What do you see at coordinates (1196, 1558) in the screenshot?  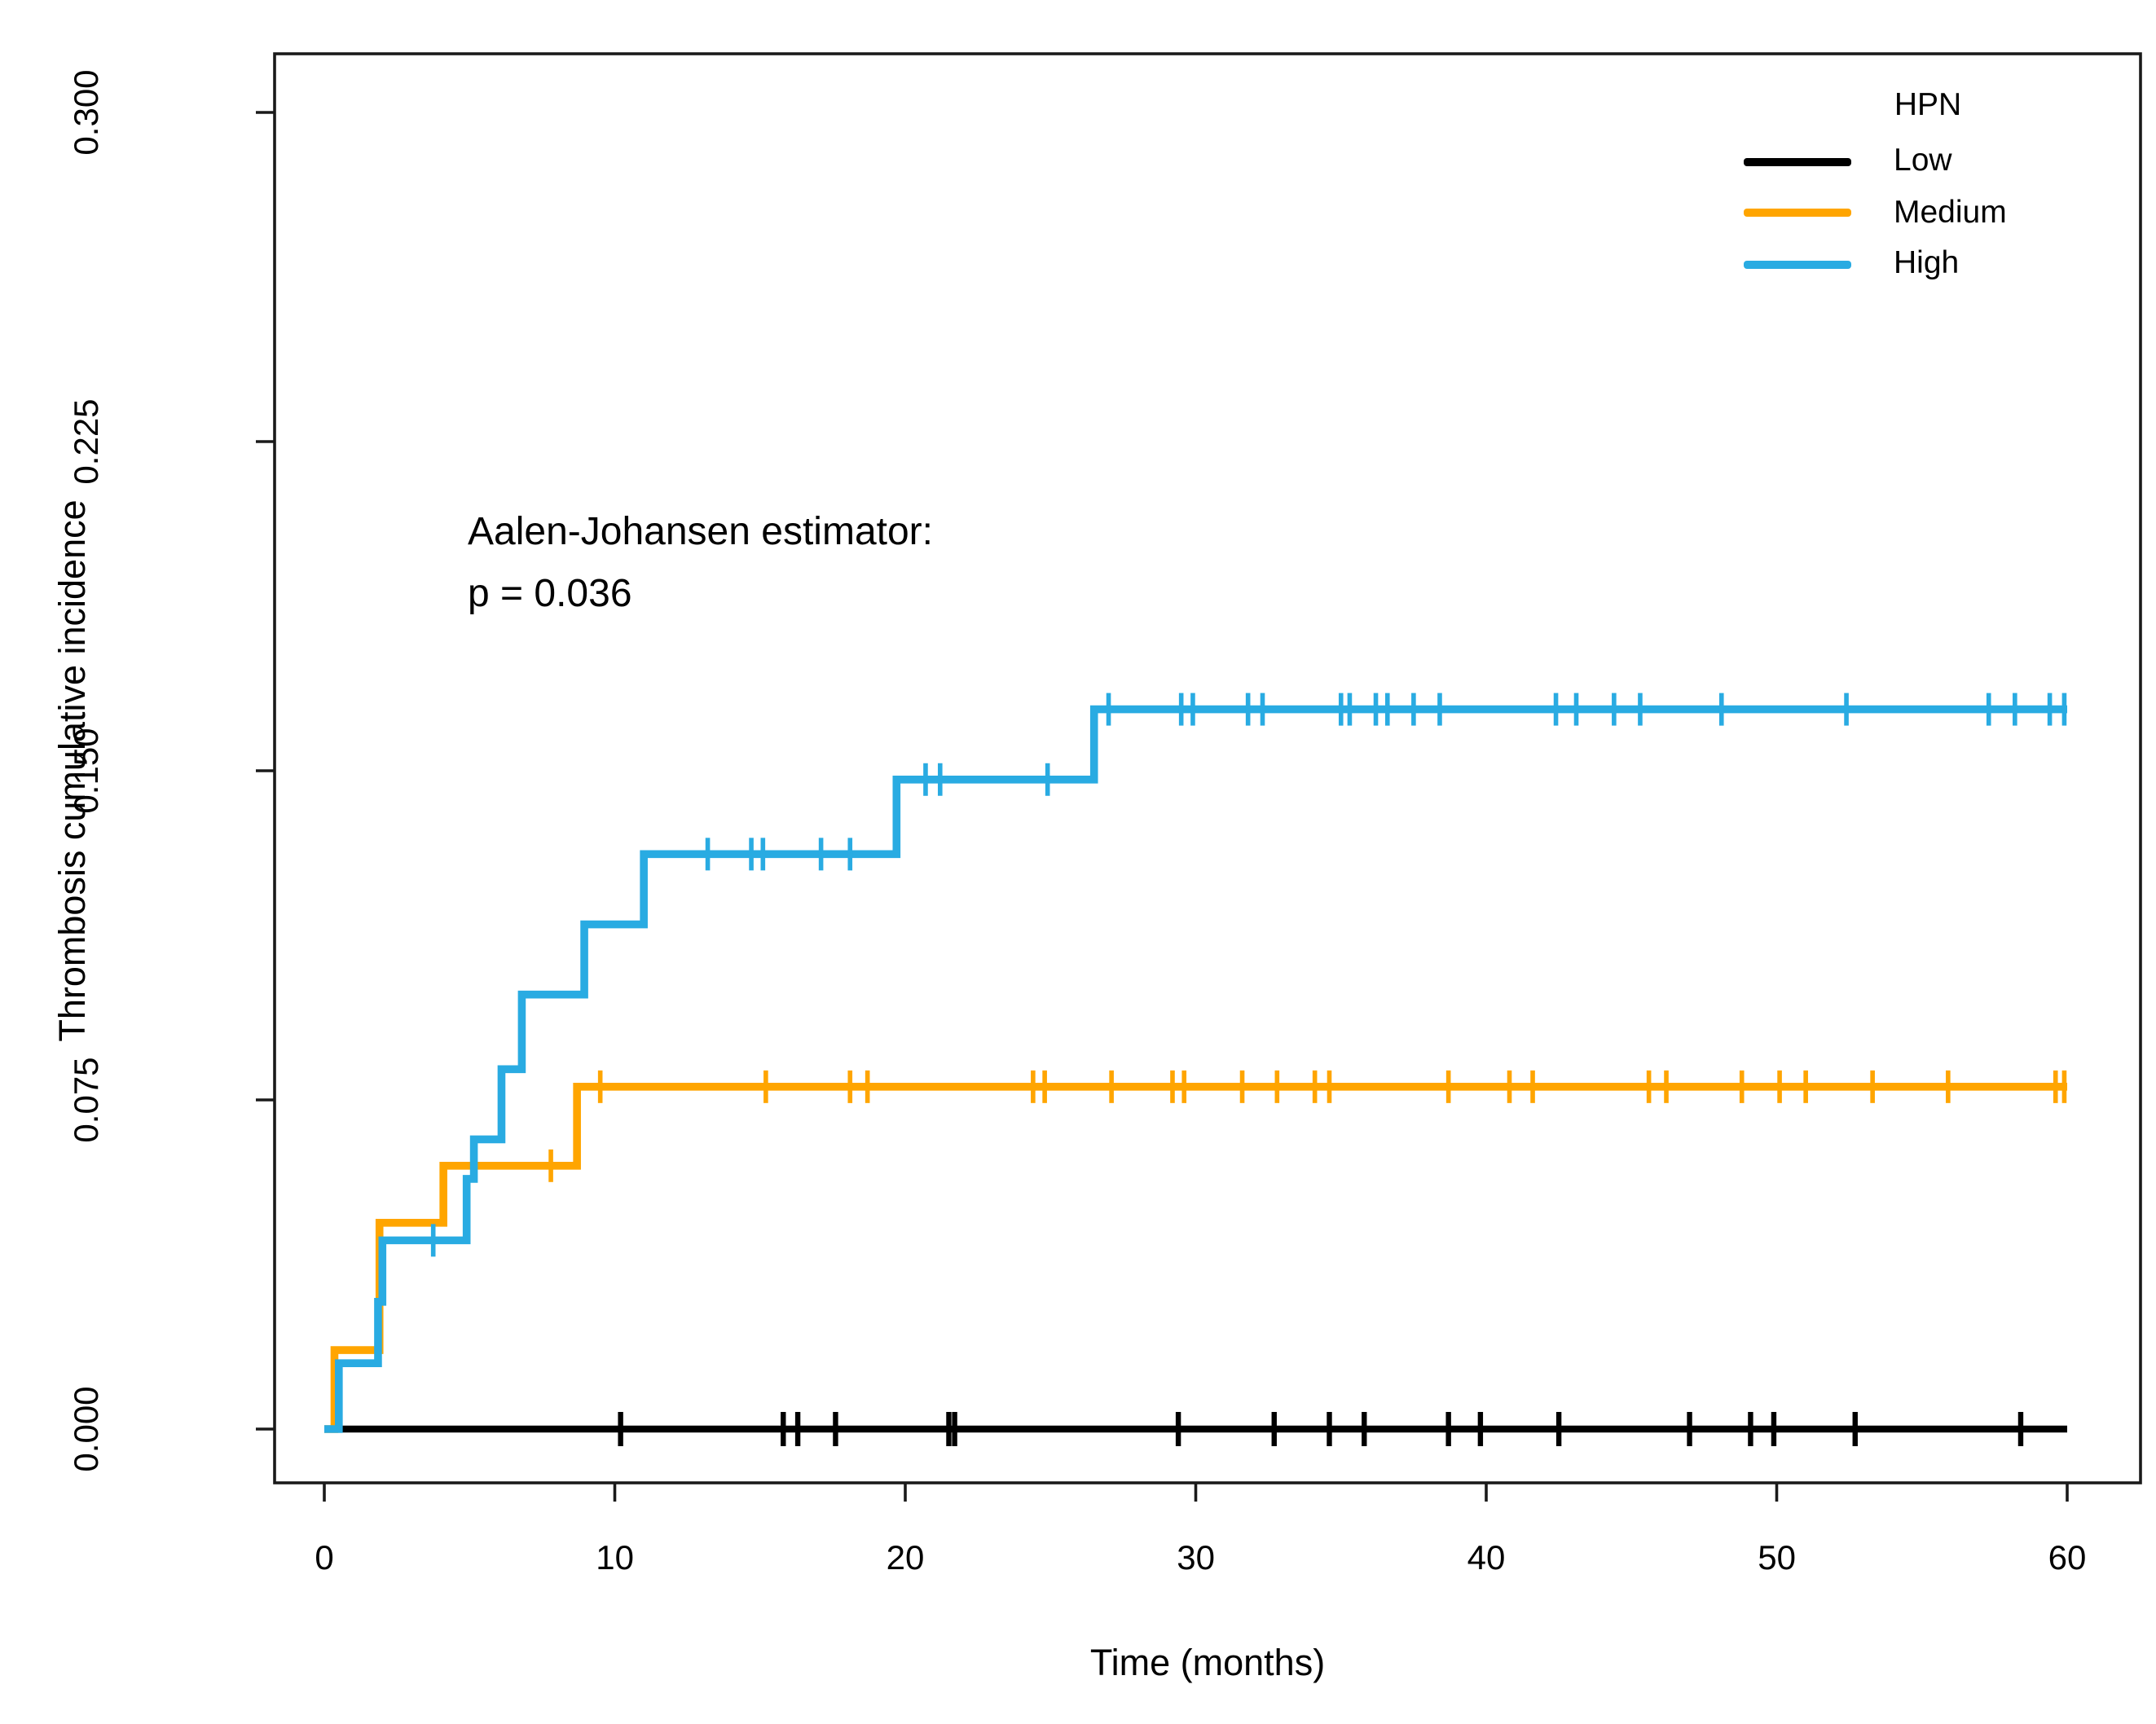 I see `xtick-label-30: 30` at bounding box center [1196, 1558].